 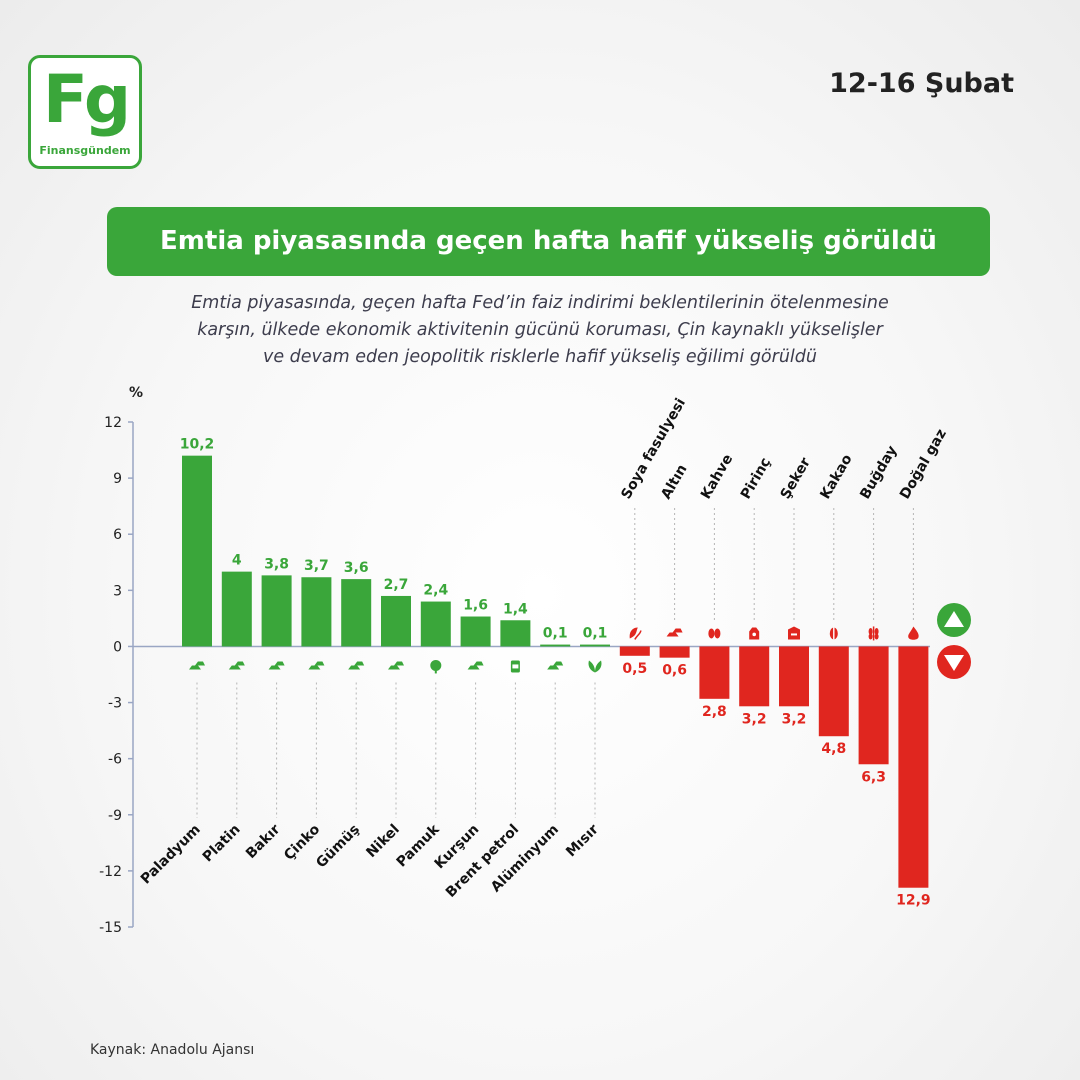 What do you see at coordinates (796, 478) in the screenshot?
I see `category-label: Şeker` at bounding box center [796, 478].